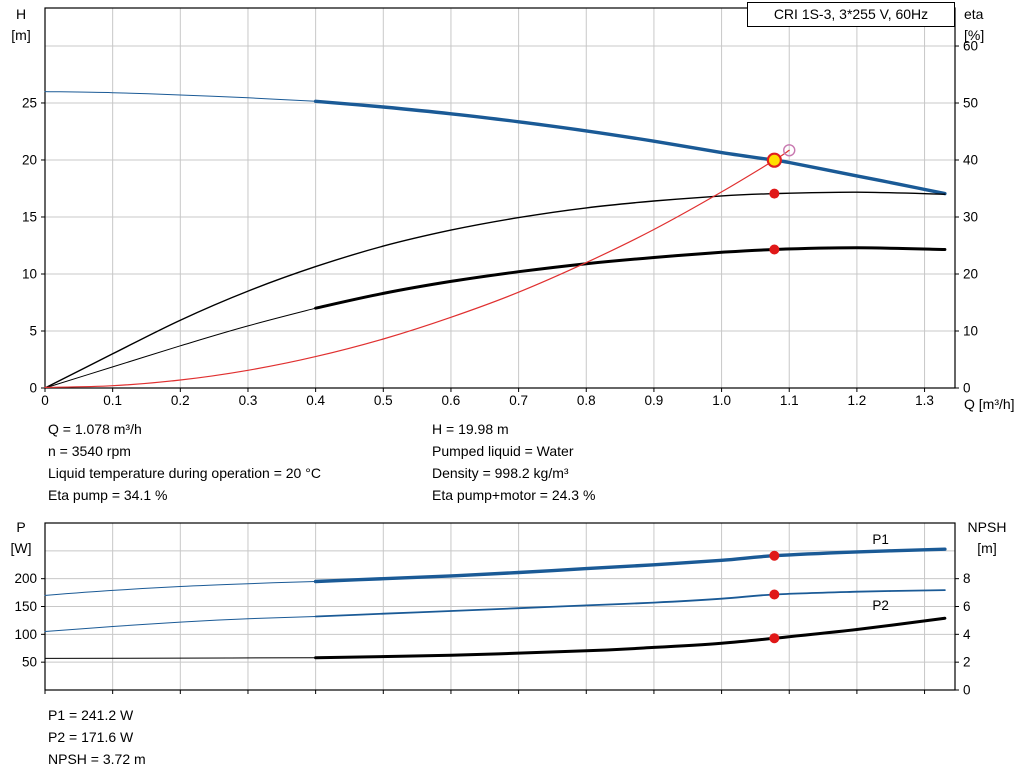 This screenshot has width=1024, height=781. I want to click on x-tick-label: 0.5, so click(383, 400).